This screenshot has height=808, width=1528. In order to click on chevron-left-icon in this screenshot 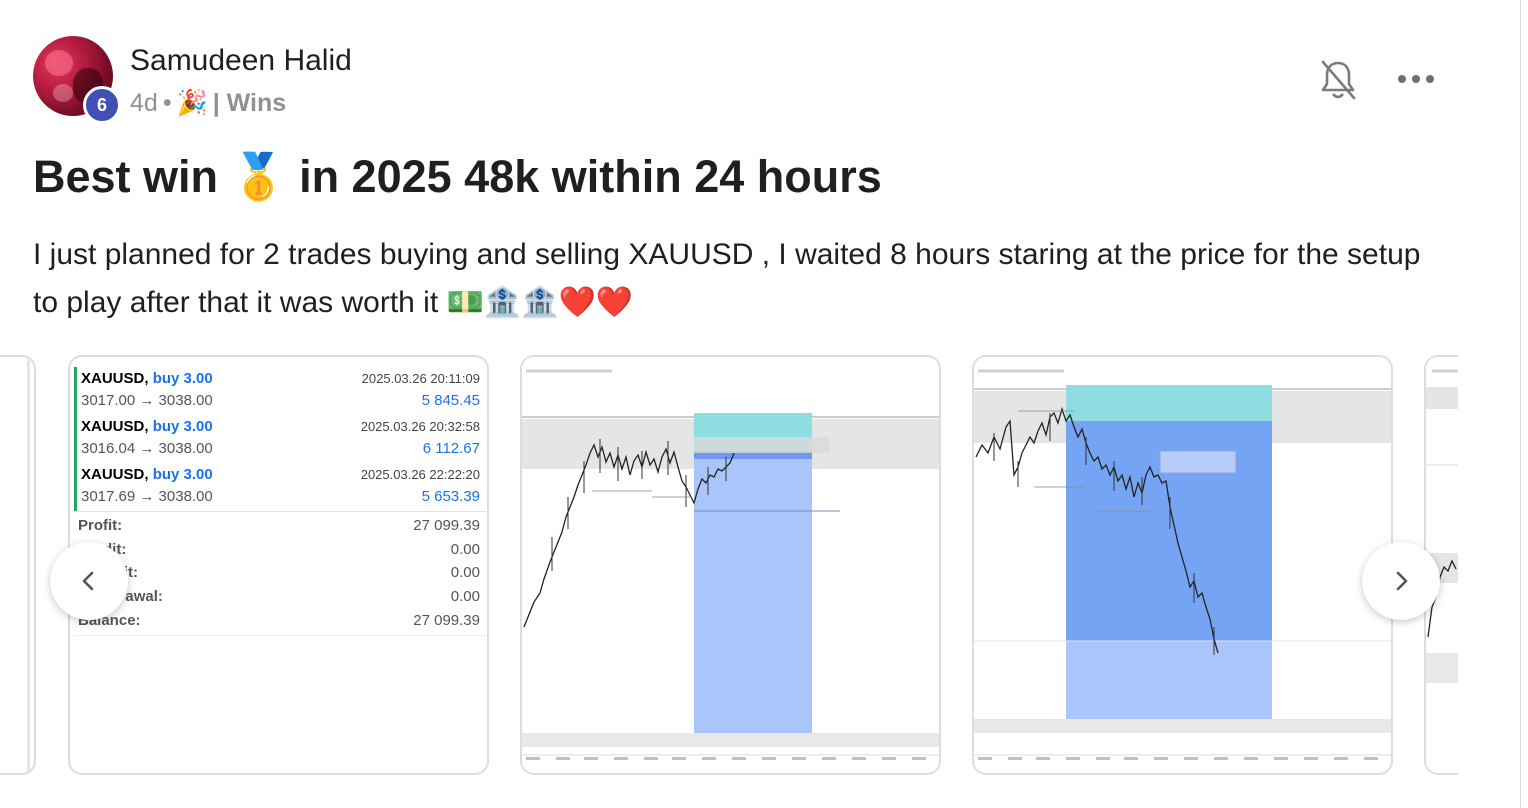, I will do `click(88, 581)`.